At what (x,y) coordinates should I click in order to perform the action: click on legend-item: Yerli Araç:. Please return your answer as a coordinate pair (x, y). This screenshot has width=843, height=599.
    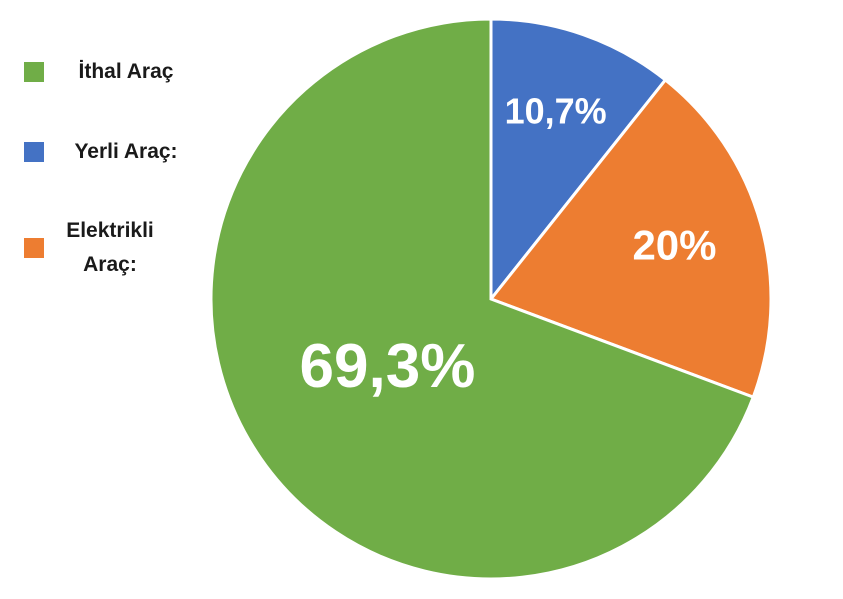
    Looking at the image, I should click on (108, 152).